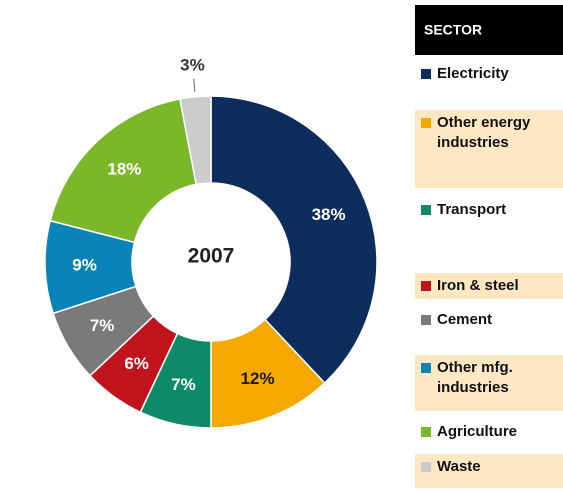  What do you see at coordinates (192, 64) in the screenshot?
I see `value-label: 3%` at bounding box center [192, 64].